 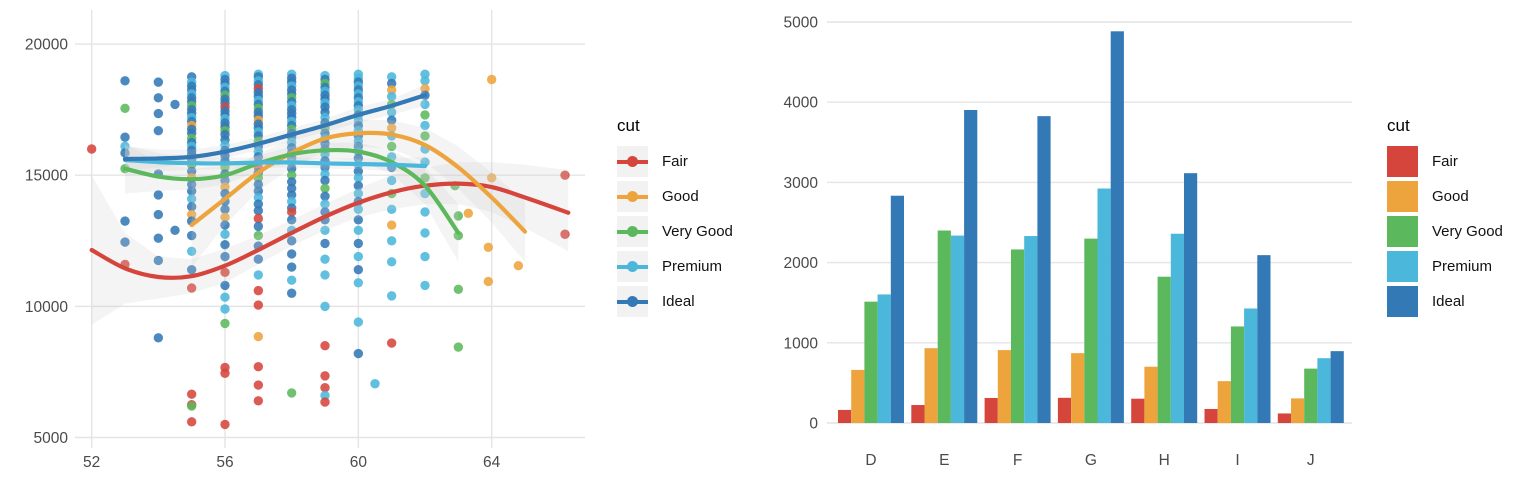 I want to click on legend-item-fair: Fair, so click(x=675, y=161).